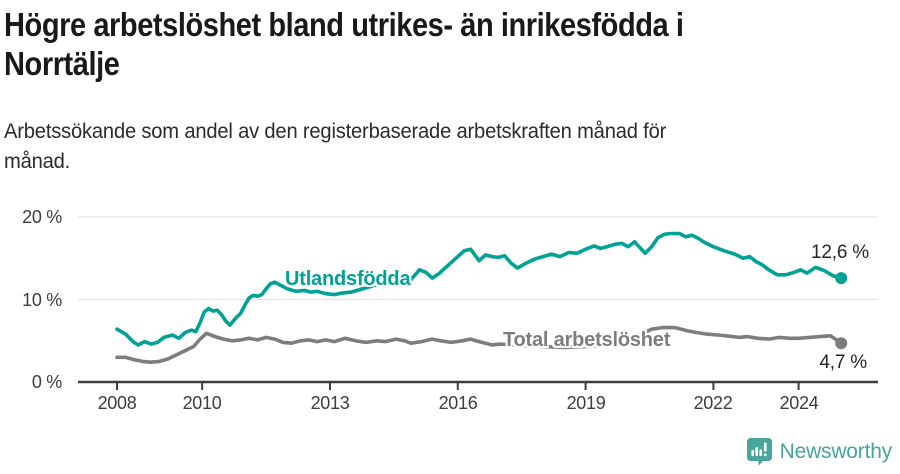 Image resolution: width=900 pixels, height=474 pixels. I want to click on x-tick-label: 2008, so click(117, 403).